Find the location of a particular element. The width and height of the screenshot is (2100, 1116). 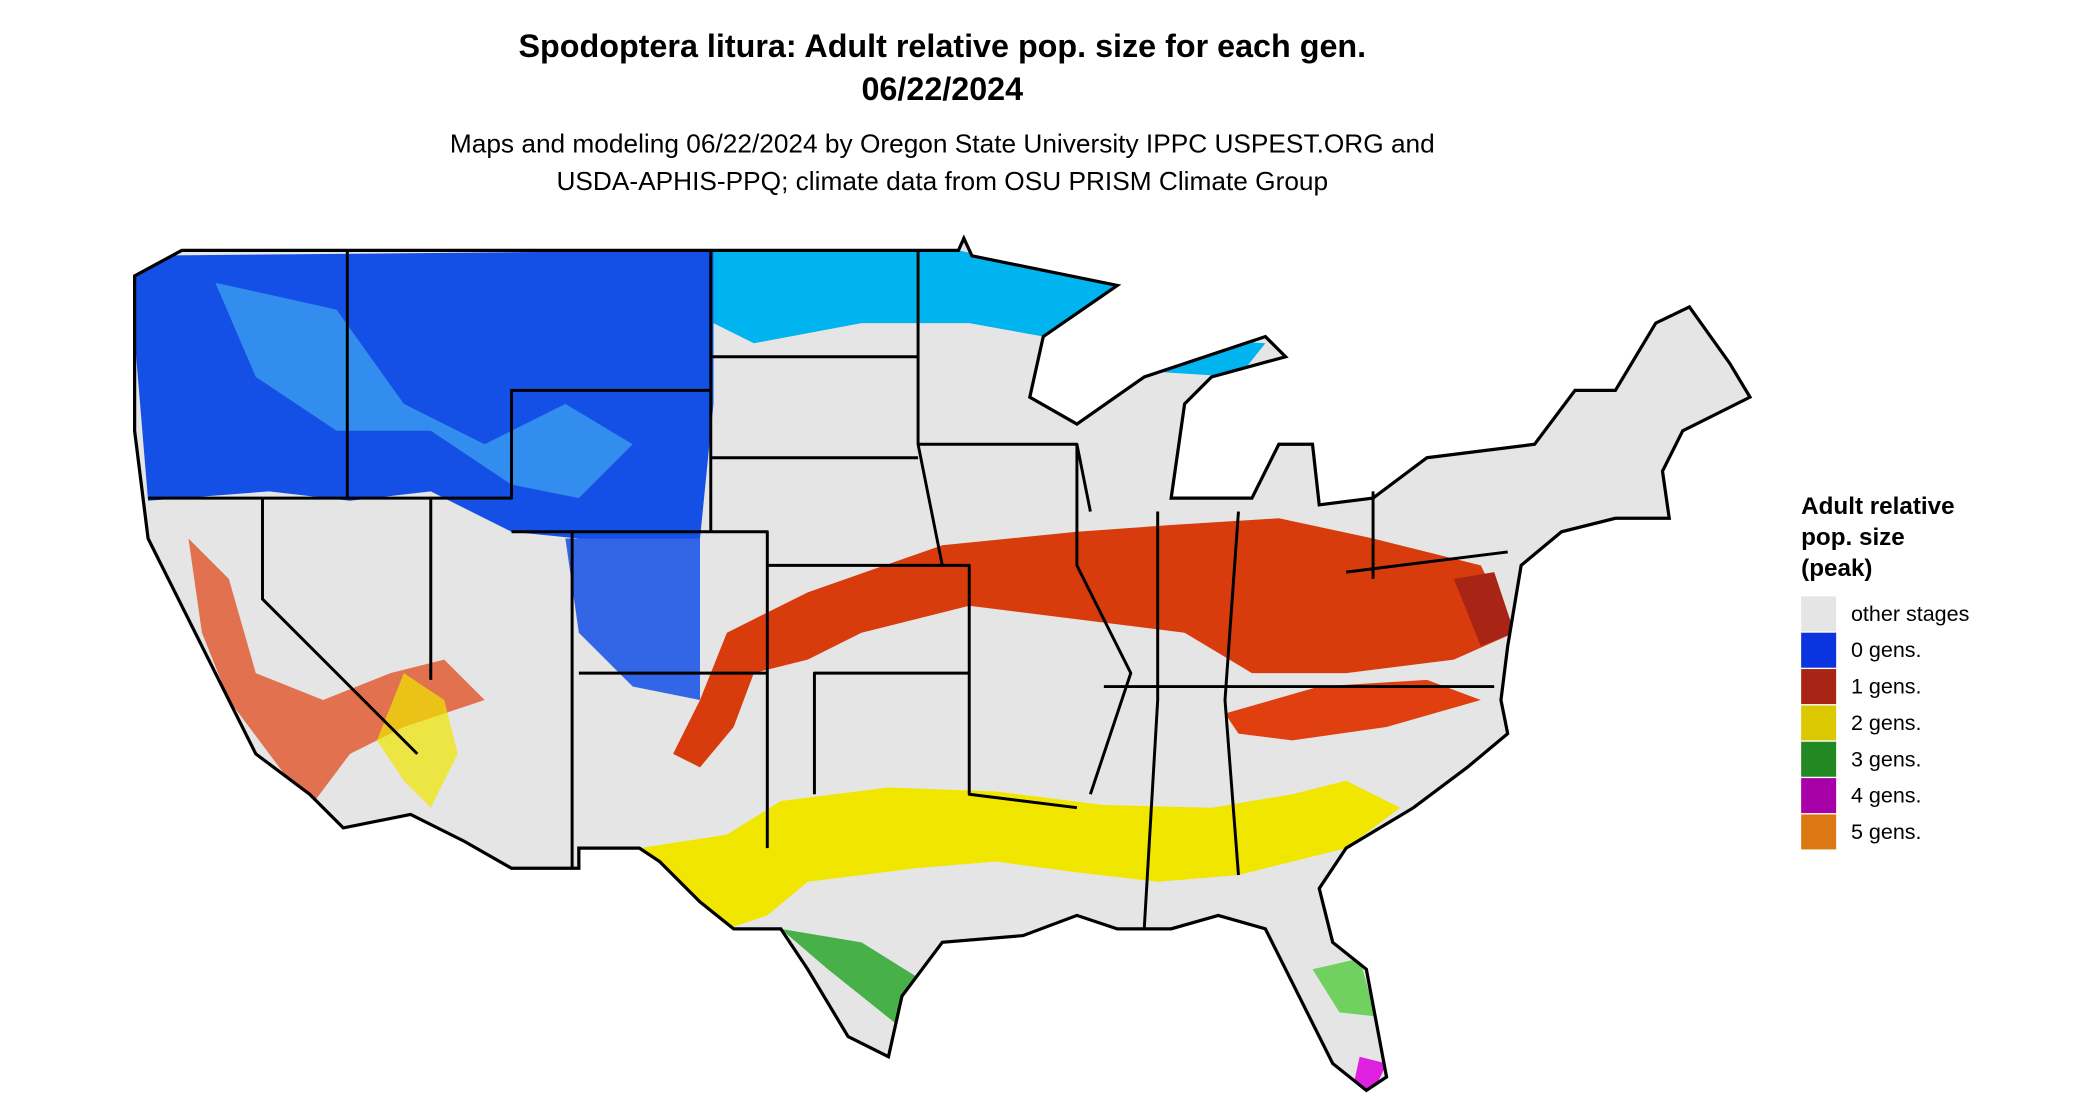

legend-label: 3 gens. is located at coordinates (1886, 759).